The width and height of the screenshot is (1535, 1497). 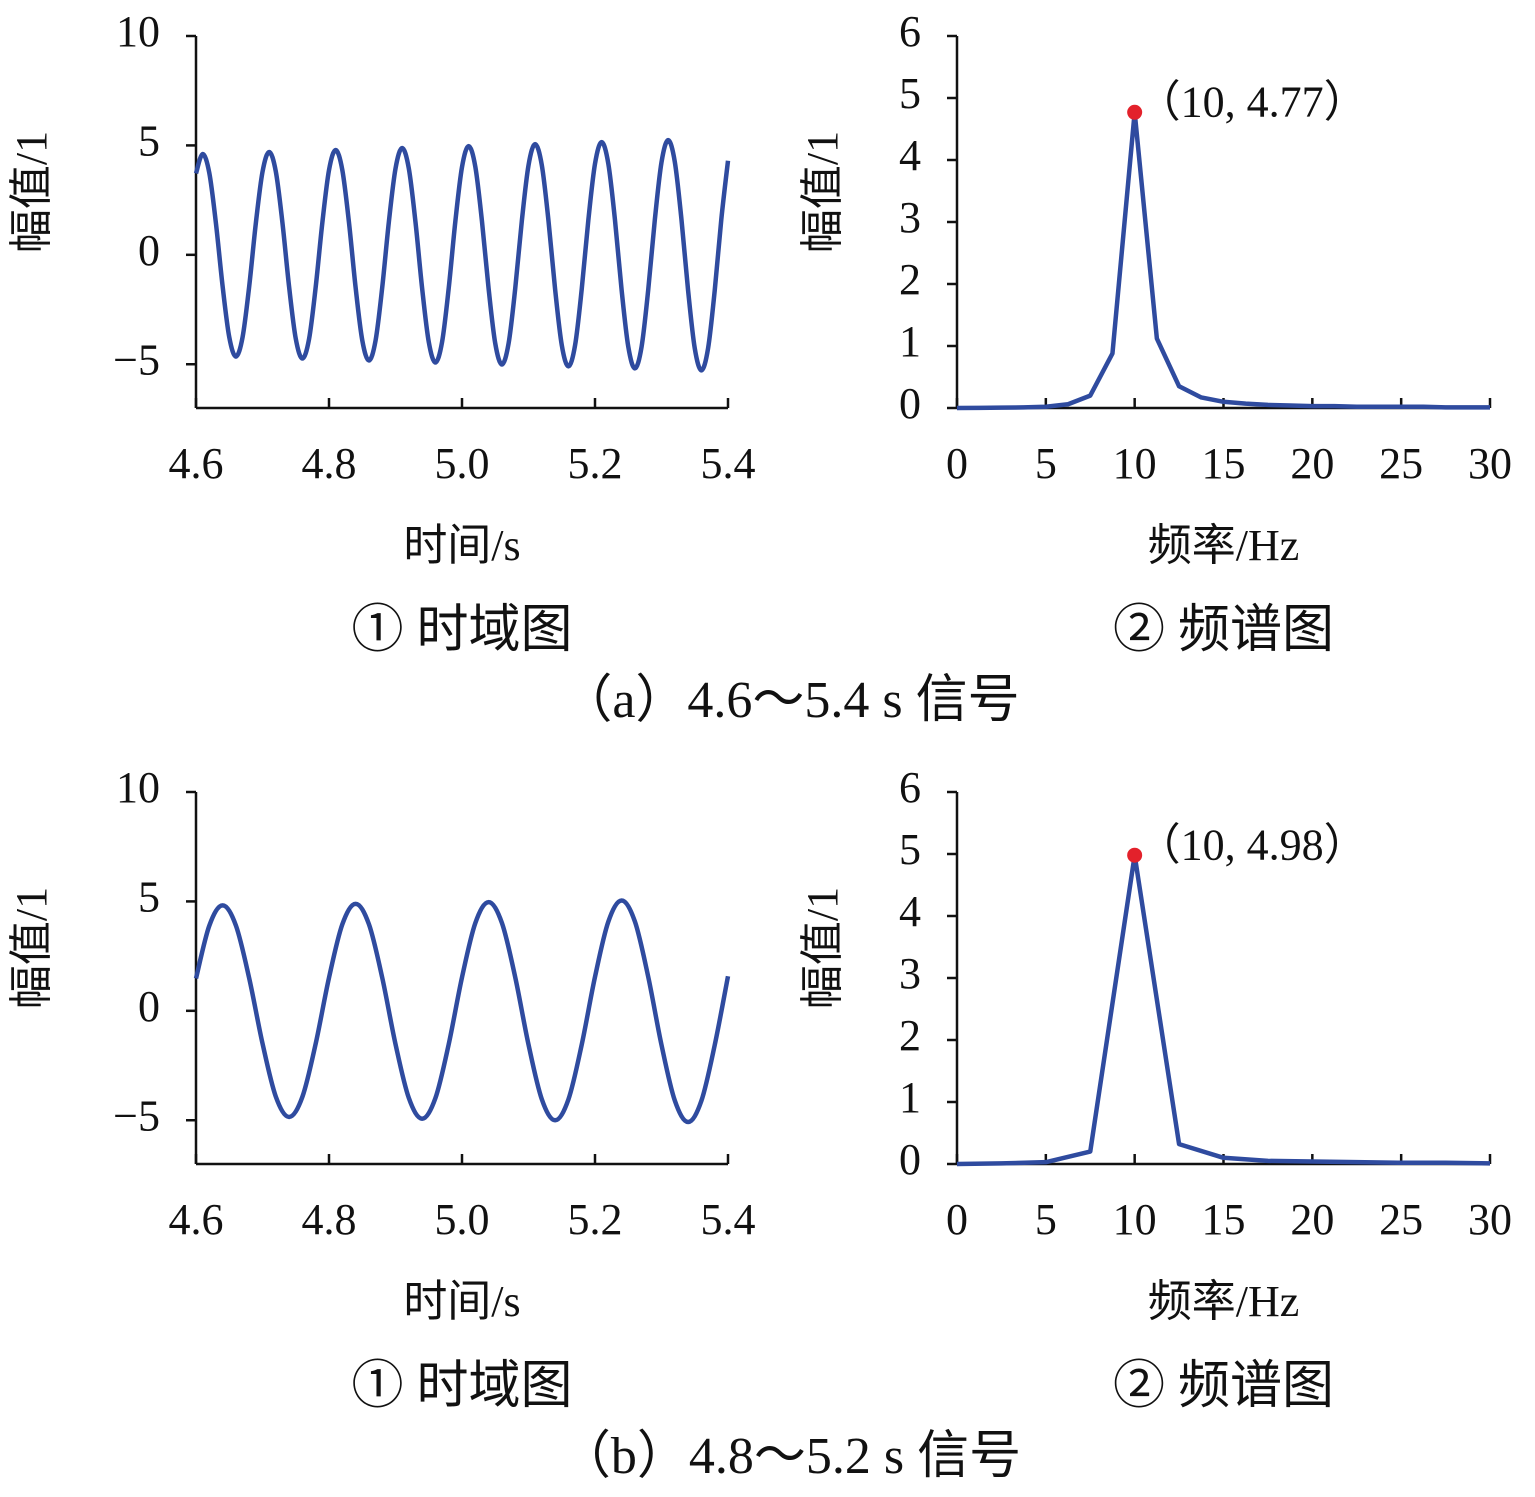 What do you see at coordinates (1252, 844) in the screenshot?
I see `peak-label: （10, 4.98）` at bounding box center [1252, 844].